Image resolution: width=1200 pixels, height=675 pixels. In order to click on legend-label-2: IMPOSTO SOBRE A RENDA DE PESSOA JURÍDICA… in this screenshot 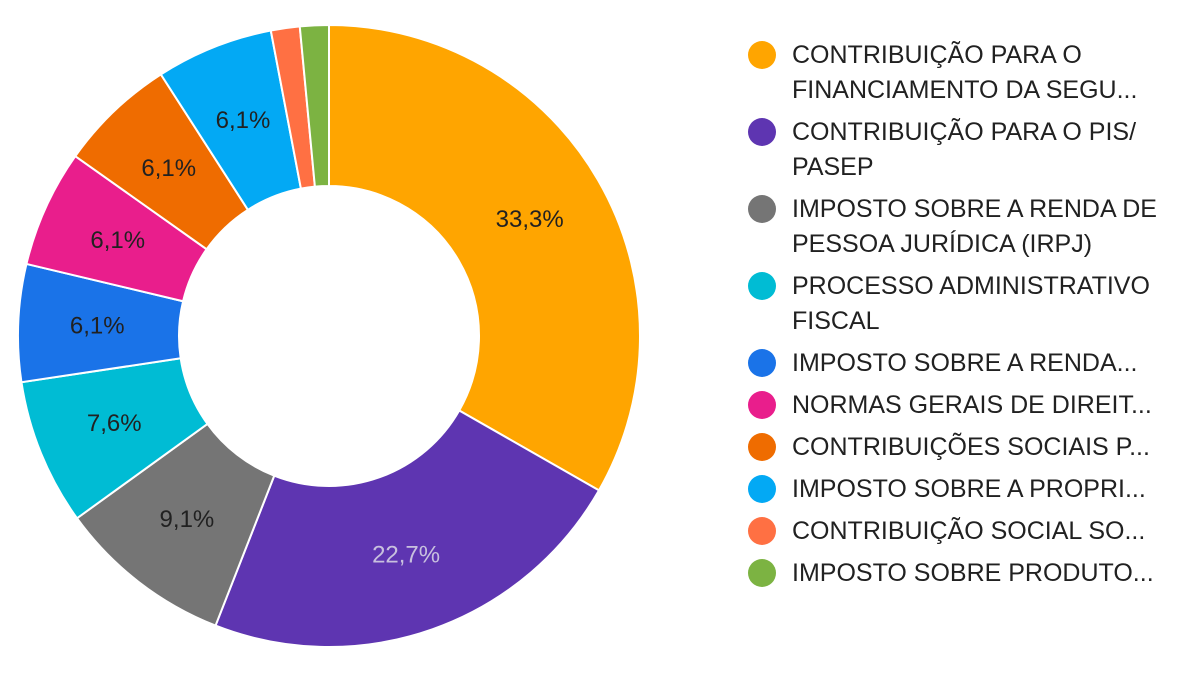, I will do `click(974, 226)`.